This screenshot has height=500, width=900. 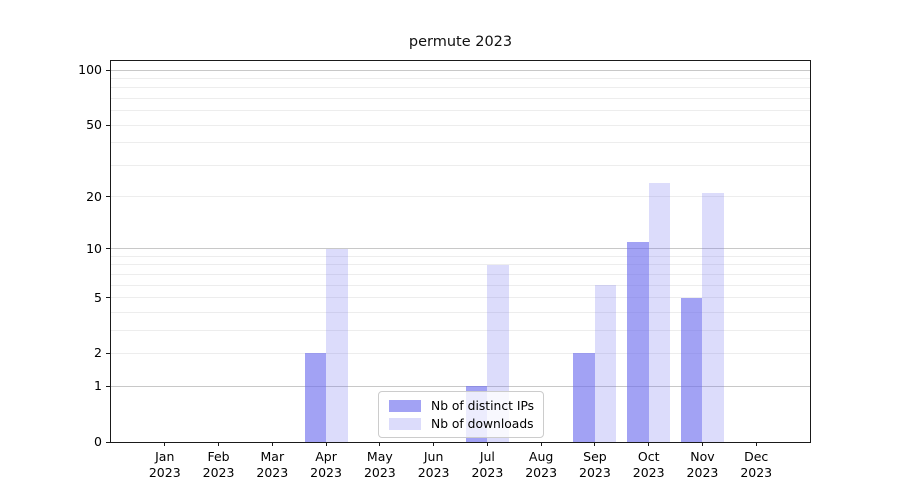 What do you see at coordinates (272, 464) in the screenshot?
I see `x-tick-label: Mar 2023` at bounding box center [272, 464].